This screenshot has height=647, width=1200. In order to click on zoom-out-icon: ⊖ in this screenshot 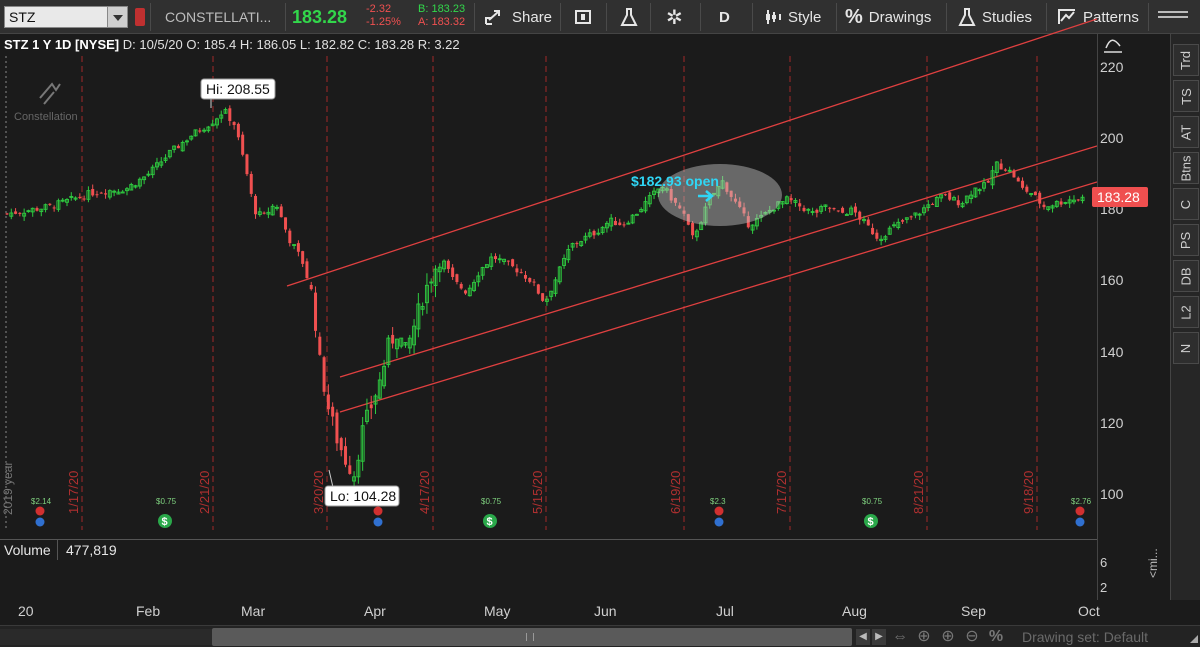, I will do `click(972, 636)`.